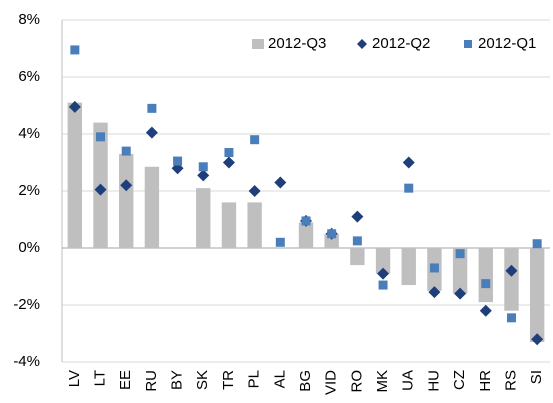 The width and height of the screenshot is (553, 403). Describe the element at coordinates (177, 380) in the screenshot. I see `x-tick-label: BY` at that location.